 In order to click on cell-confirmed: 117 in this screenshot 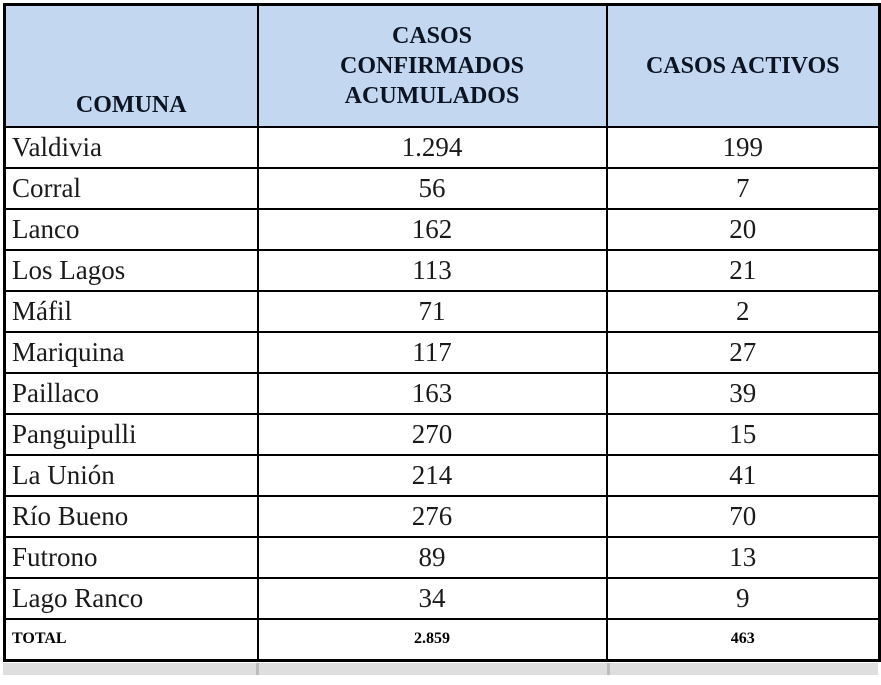, I will do `click(432, 352)`.